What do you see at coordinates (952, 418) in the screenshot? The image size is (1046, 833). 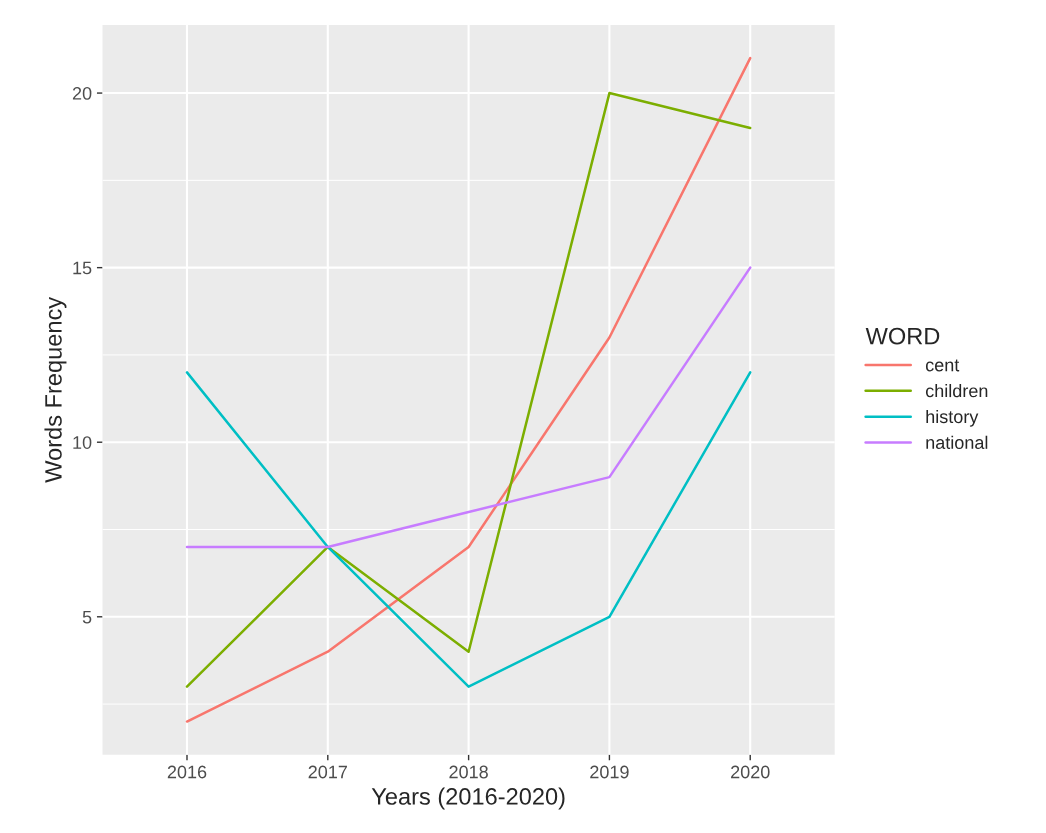 I see `legend-label: history` at bounding box center [952, 418].